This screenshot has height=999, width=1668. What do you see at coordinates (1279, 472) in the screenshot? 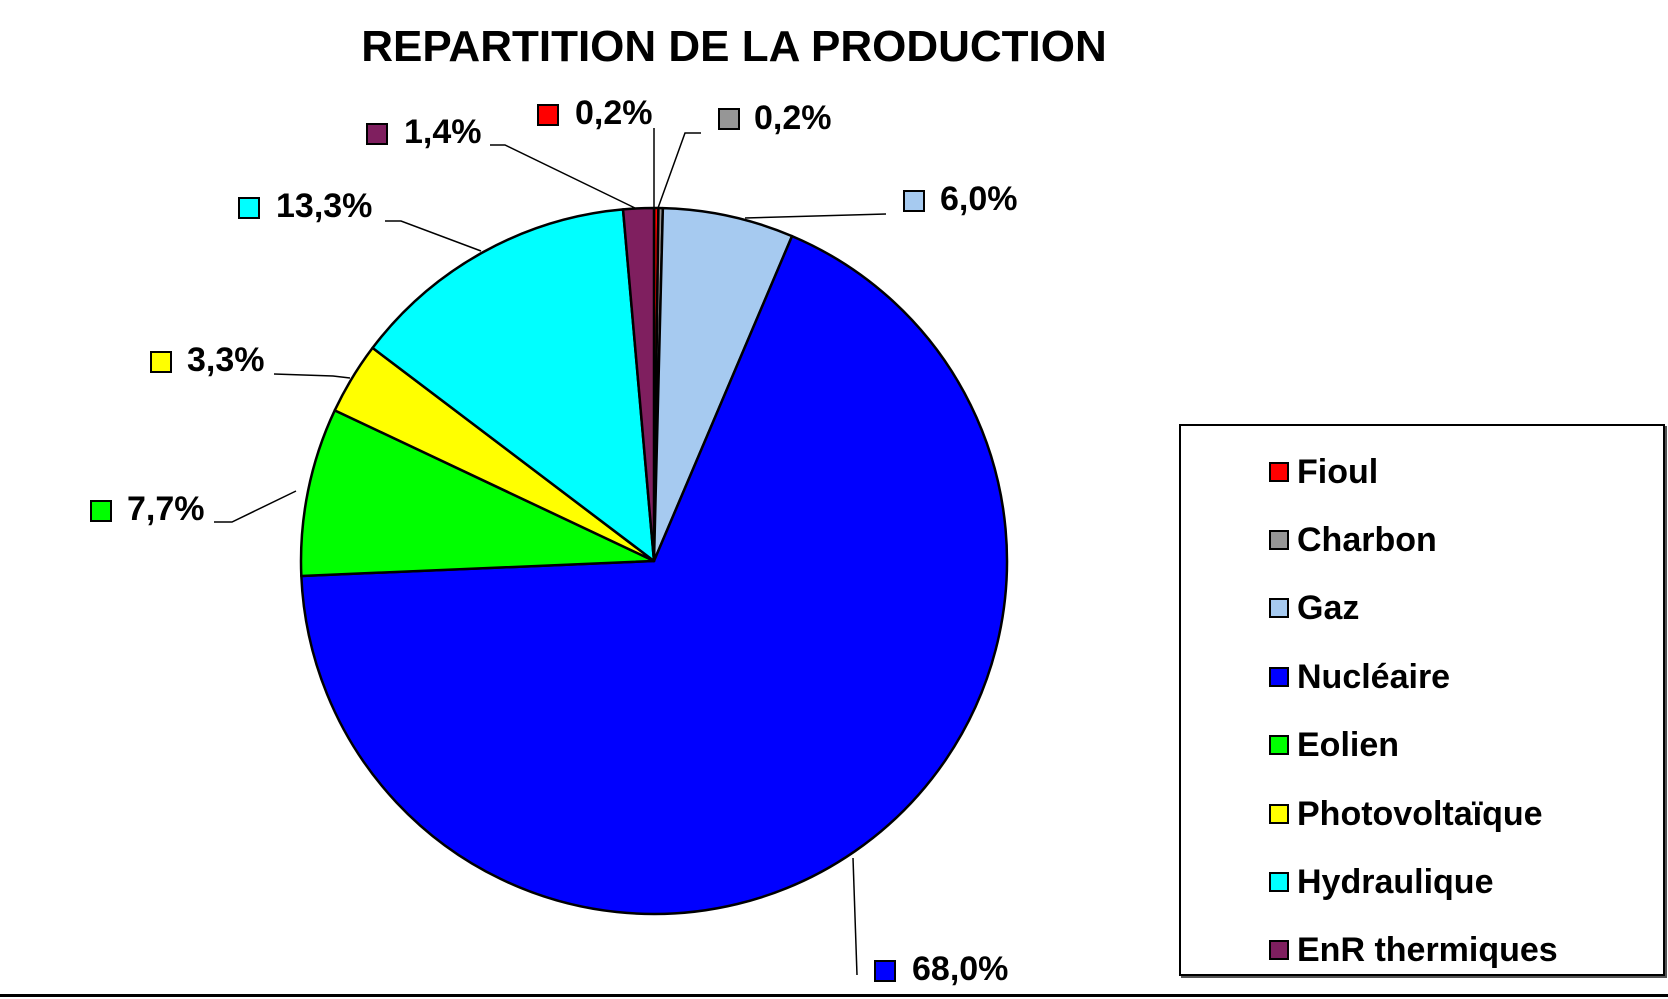
I see `legend-swatch-fioul` at bounding box center [1279, 472].